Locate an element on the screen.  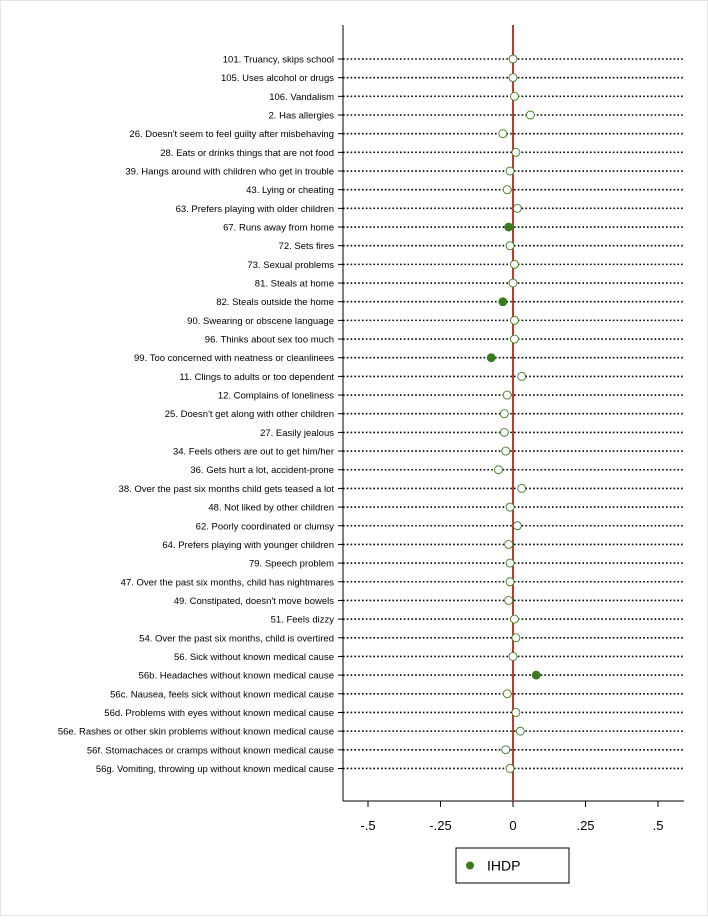
category-label: 27. Easily jealous is located at coordinates (297, 433).